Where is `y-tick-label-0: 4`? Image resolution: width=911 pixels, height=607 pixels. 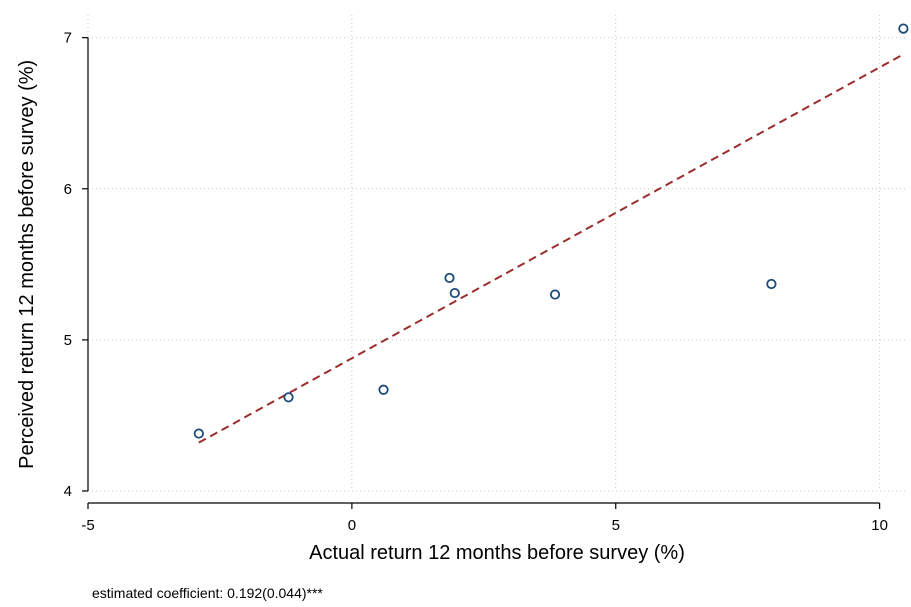
y-tick-label-0: 4 is located at coordinates (68, 491).